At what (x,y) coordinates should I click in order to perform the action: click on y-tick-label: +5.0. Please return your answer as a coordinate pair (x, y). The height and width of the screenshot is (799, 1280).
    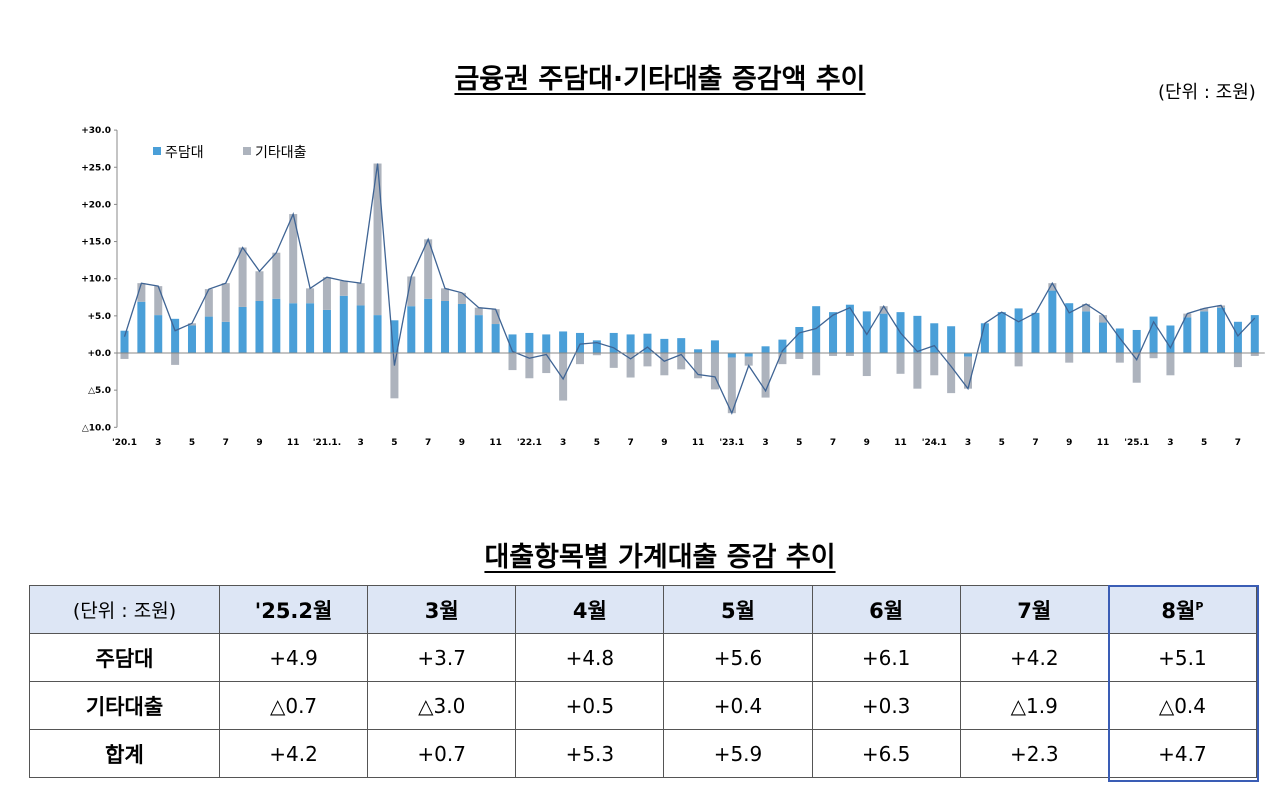
    Looking at the image, I should click on (99, 317).